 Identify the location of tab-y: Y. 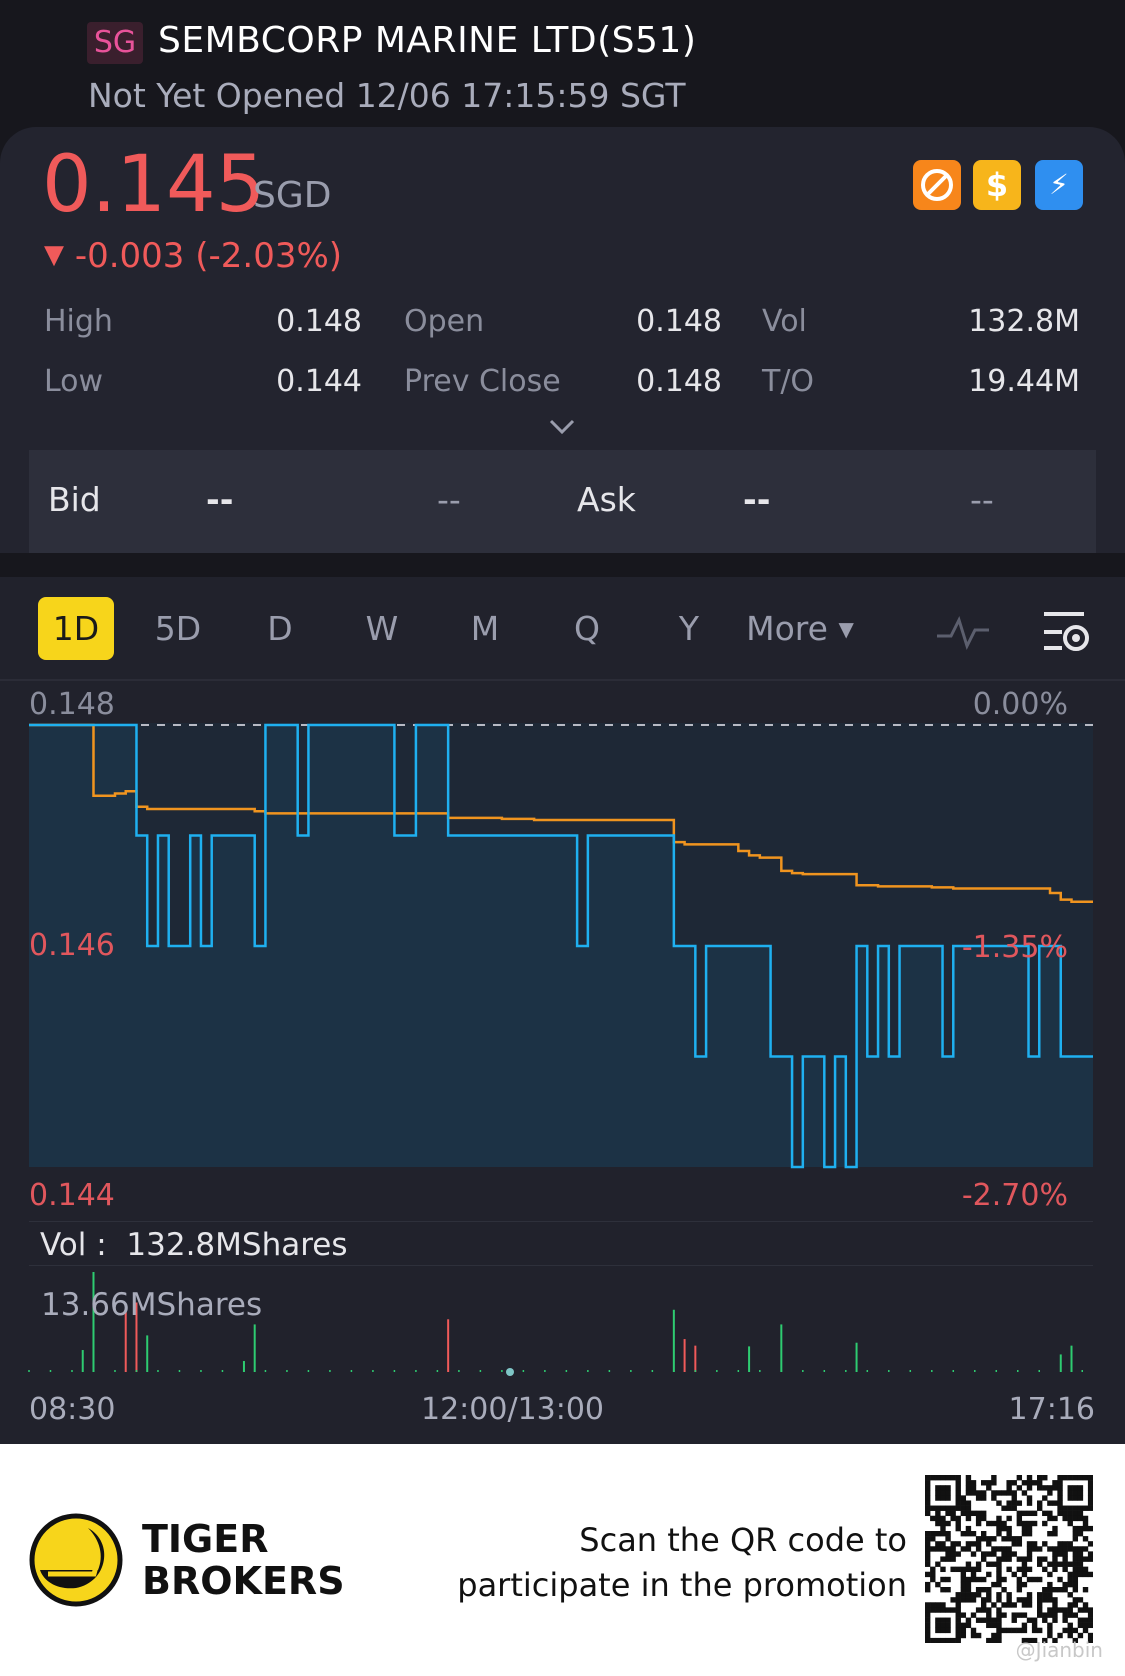
(689, 628).